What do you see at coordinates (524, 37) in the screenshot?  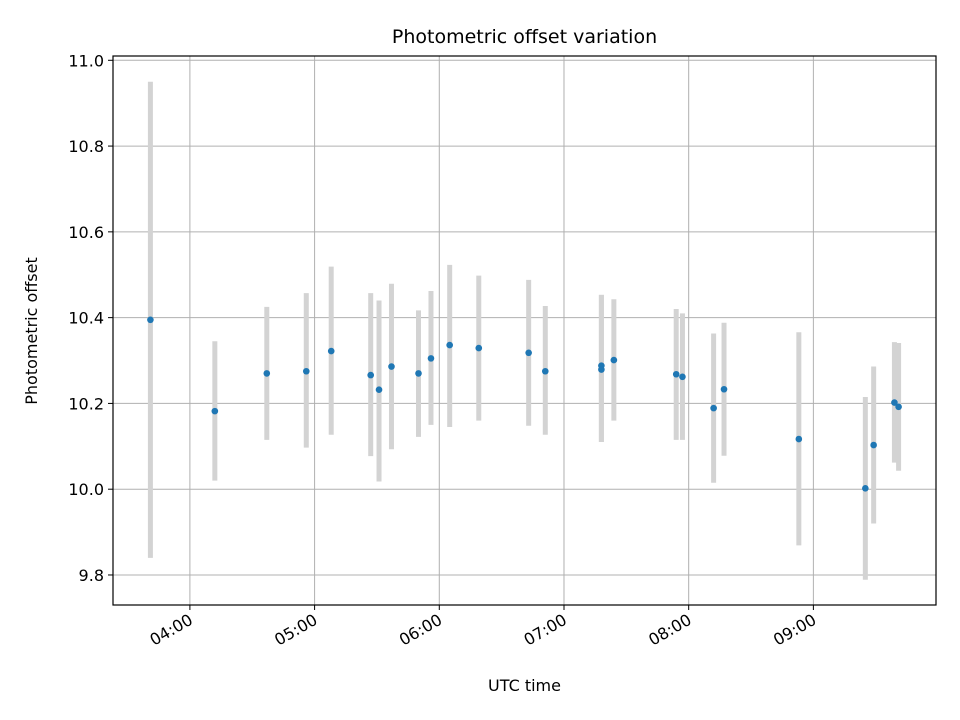 I see `chart-title: Photometric offset variation` at bounding box center [524, 37].